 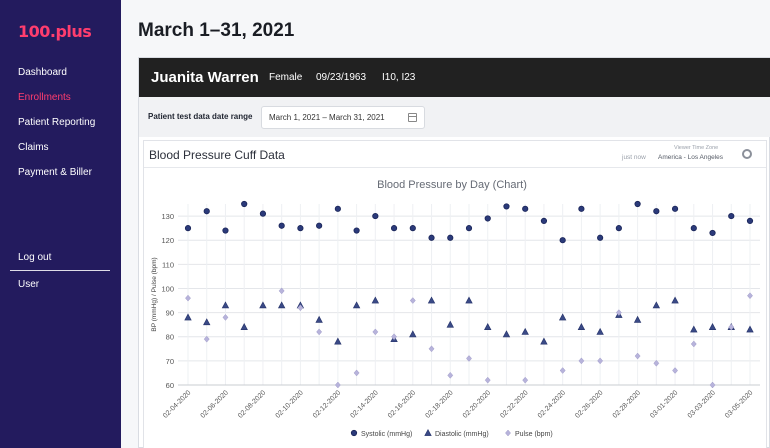 I want to click on user-menu: User, so click(x=29, y=284).